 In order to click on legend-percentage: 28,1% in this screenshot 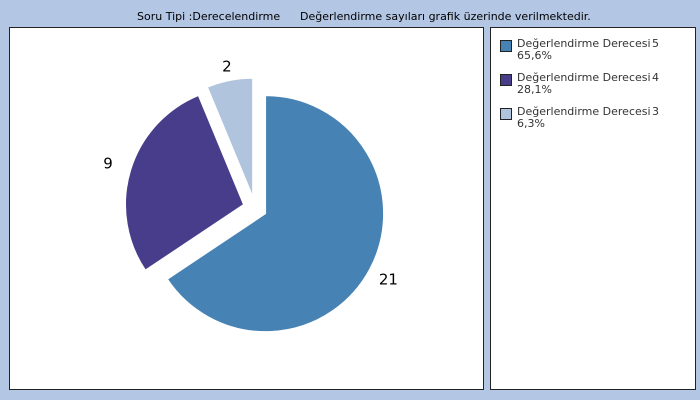, I will do `click(534, 89)`.